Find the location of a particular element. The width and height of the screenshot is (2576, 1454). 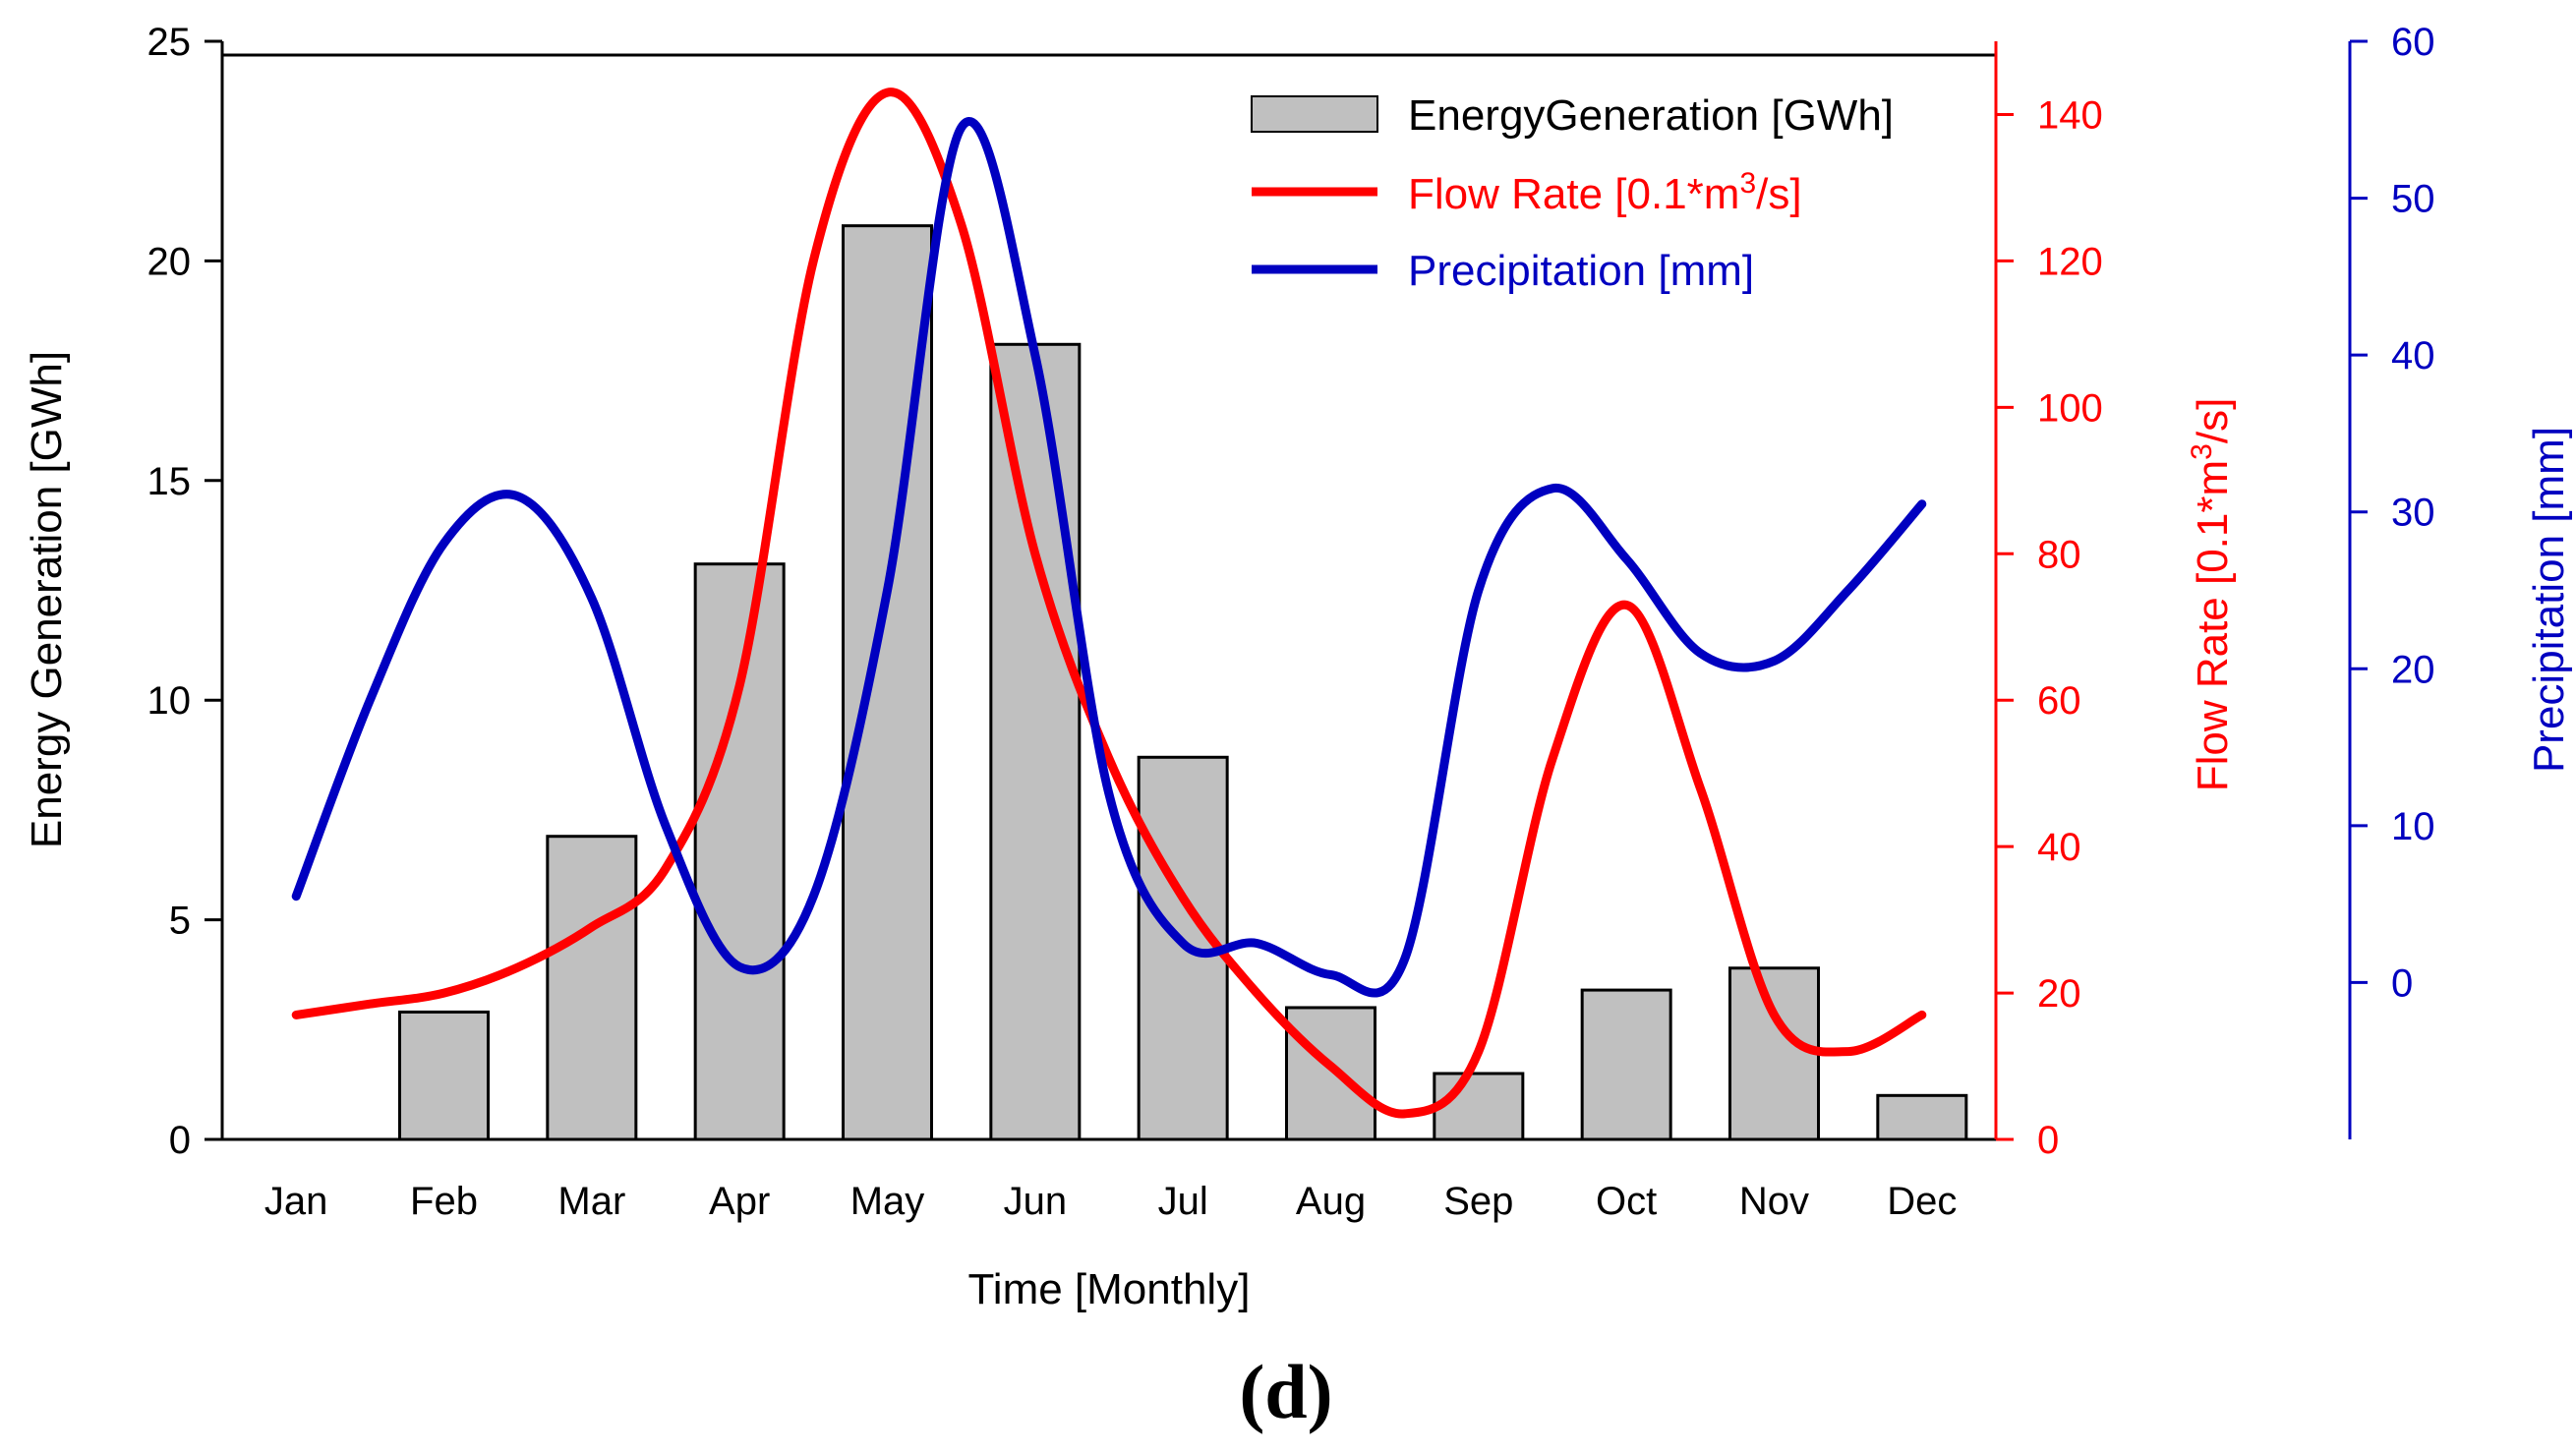

left-tick-label: 10 is located at coordinates (169, 701).